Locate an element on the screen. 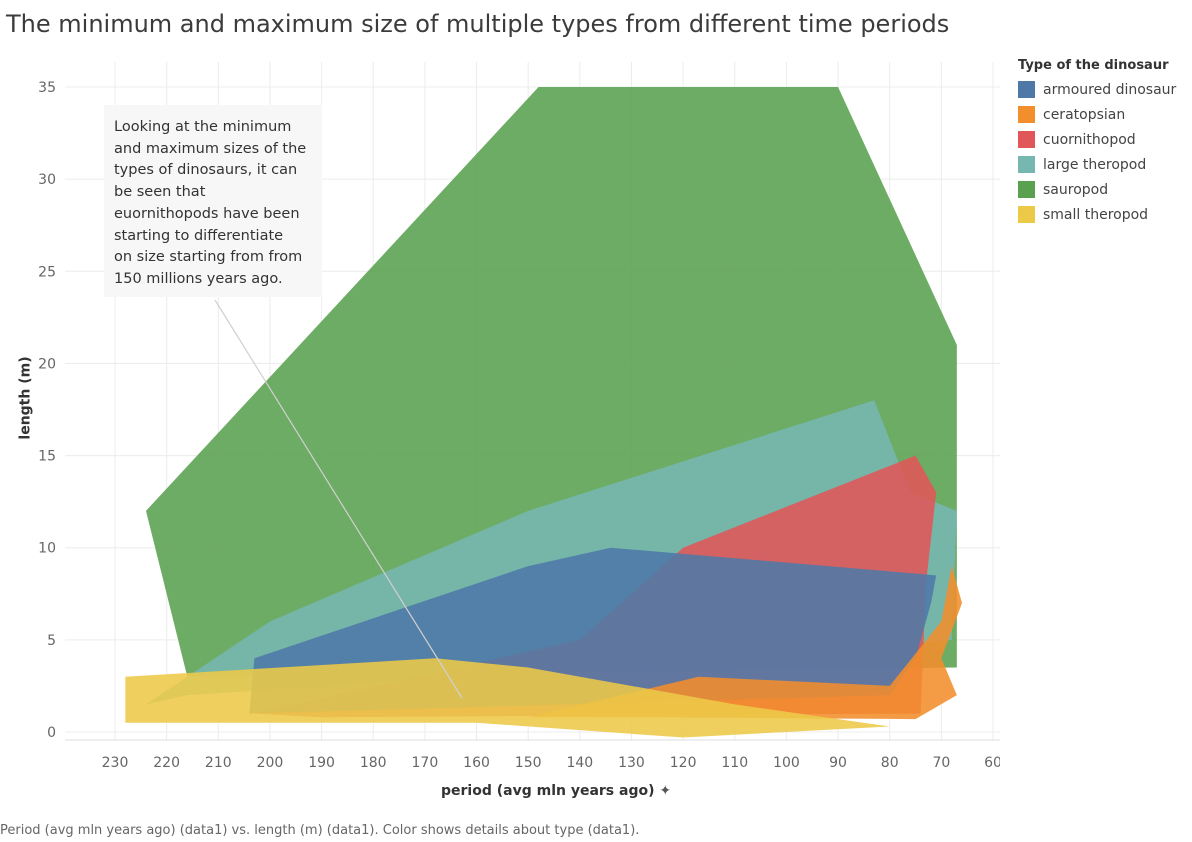 The height and width of the screenshot is (842, 1192). y-tick-label: 15 is located at coordinates (47, 457).